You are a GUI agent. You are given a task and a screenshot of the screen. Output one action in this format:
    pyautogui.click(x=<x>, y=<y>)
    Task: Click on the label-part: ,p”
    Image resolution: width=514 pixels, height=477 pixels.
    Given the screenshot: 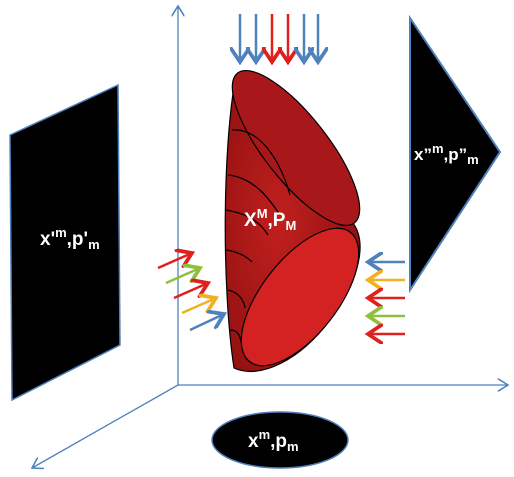 What is the action you would take?
    pyautogui.click(x=456, y=154)
    